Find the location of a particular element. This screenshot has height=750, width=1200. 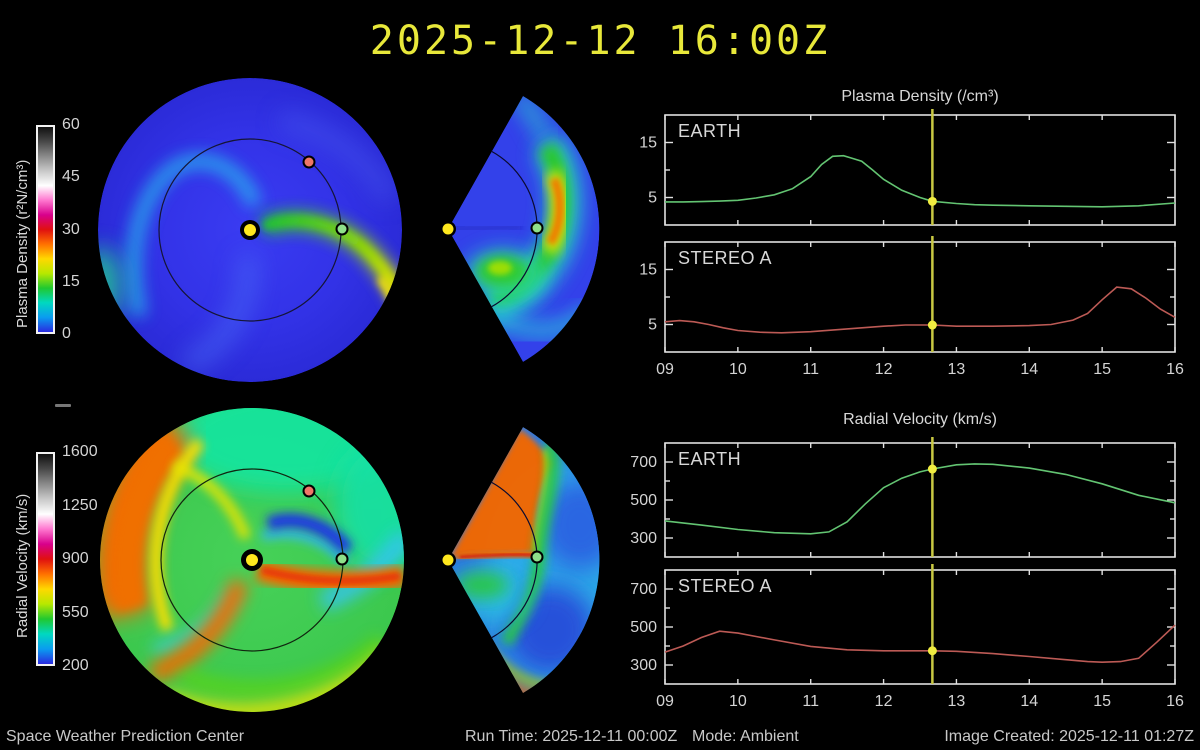

colorbar-tick: 550 is located at coordinates (75, 612).